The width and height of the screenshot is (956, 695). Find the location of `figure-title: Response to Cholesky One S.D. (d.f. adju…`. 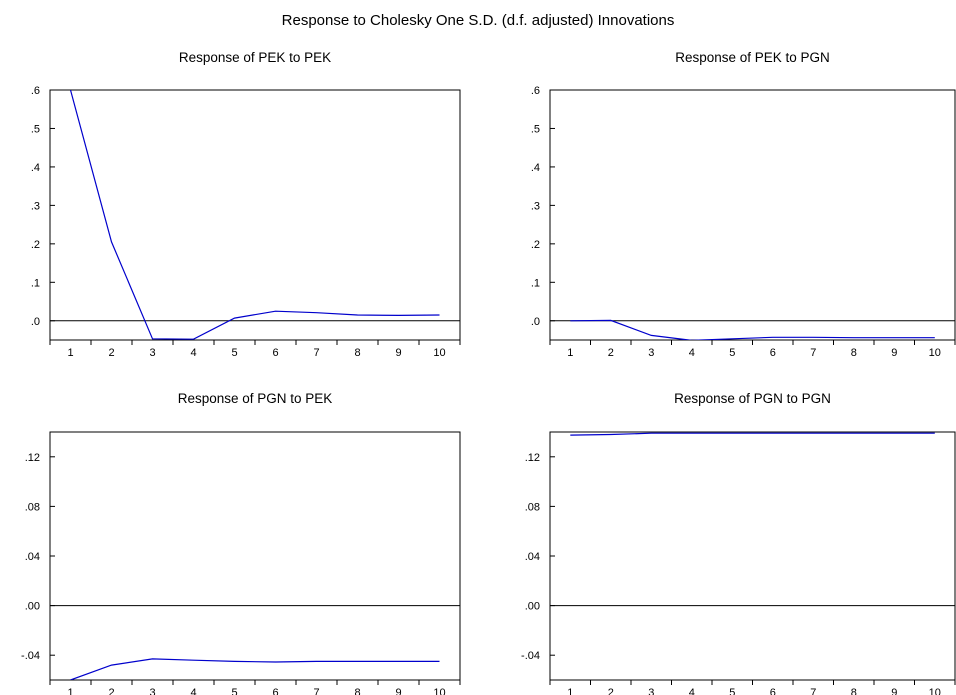

figure-title: Response to Cholesky One S.D. (d.f. adju… is located at coordinates (478, 20).